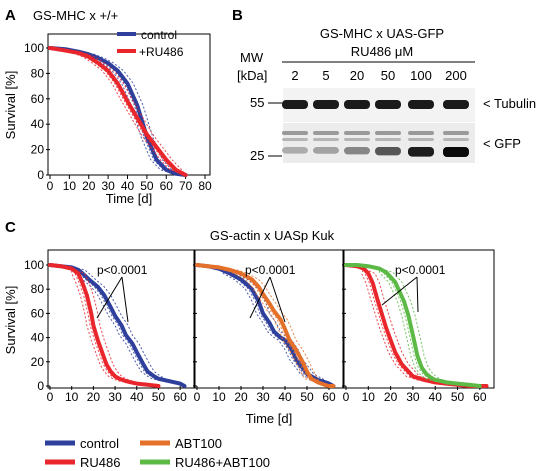 Image resolution: width=550 pixels, height=471 pixels. I want to click on panel-c-plot-2: 0 10 20 30 40 50 60, so click(264, 333).